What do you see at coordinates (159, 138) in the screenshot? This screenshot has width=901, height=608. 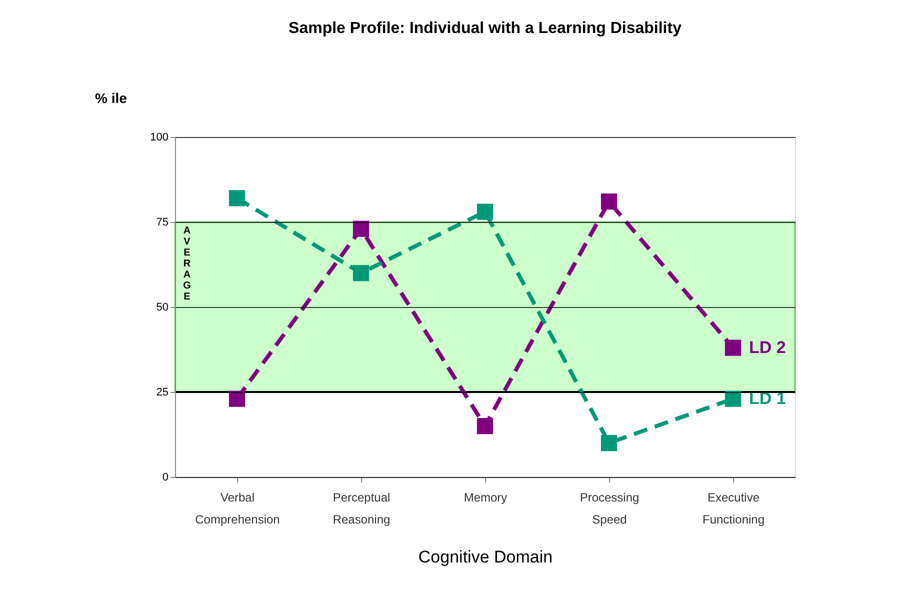 I see `y-tick-label: 100` at bounding box center [159, 138].